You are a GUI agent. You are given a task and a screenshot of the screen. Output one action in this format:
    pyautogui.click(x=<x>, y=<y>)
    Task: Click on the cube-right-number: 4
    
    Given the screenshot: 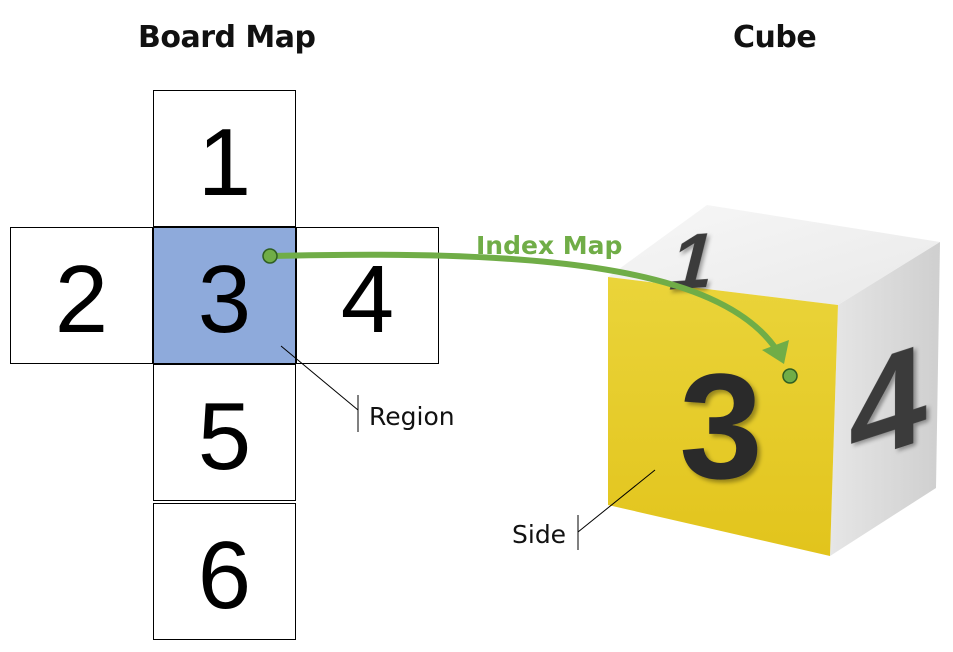 What is the action you would take?
    pyautogui.click(x=888, y=403)
    